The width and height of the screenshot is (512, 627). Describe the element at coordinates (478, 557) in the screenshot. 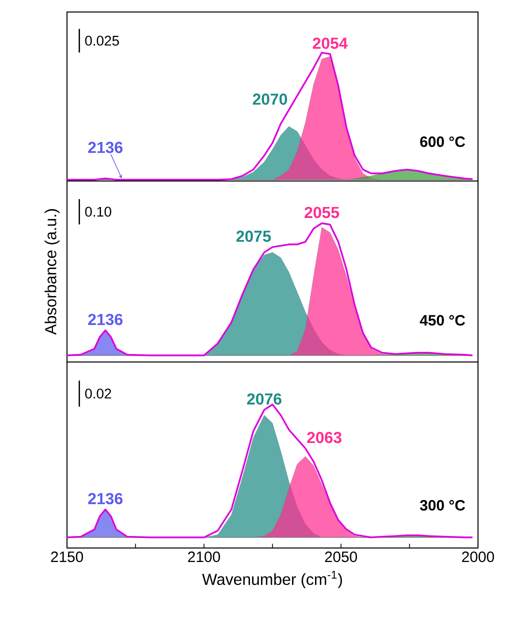

I see `x-tick-label: 2000` at that location.